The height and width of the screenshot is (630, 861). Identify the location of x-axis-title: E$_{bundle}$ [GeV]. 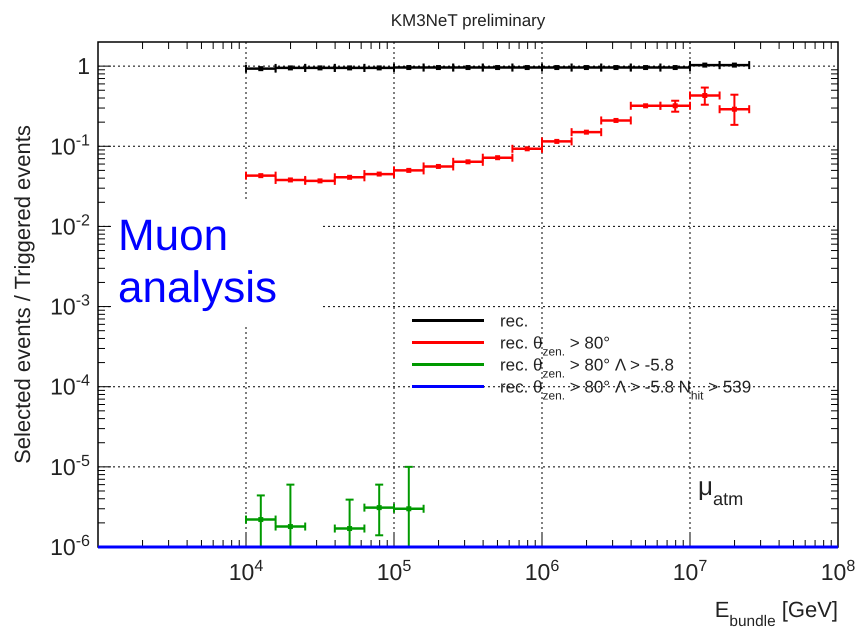
(776, 613).